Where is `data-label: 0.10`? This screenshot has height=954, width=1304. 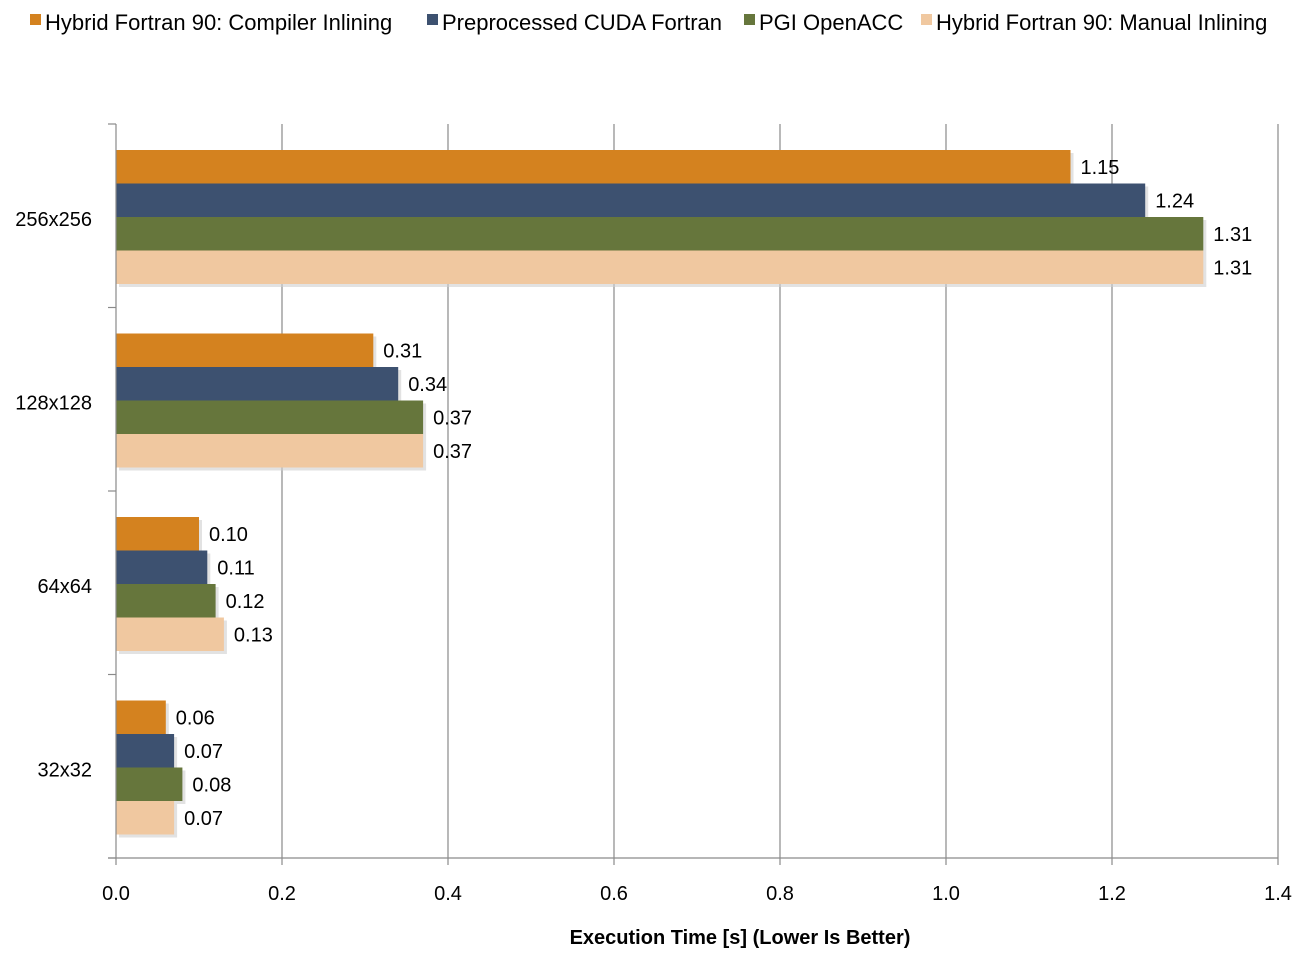 data-label: 0.10 is located at coordinates (228, 535).